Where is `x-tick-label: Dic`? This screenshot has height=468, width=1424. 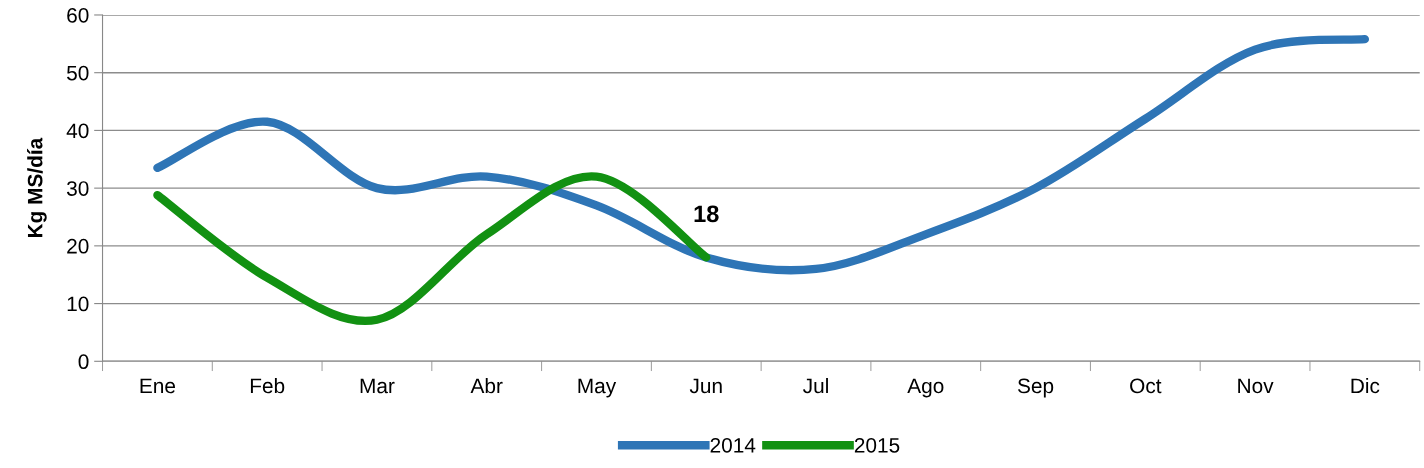 x-tick-label: Dic is located at coordinates (1365, 385).